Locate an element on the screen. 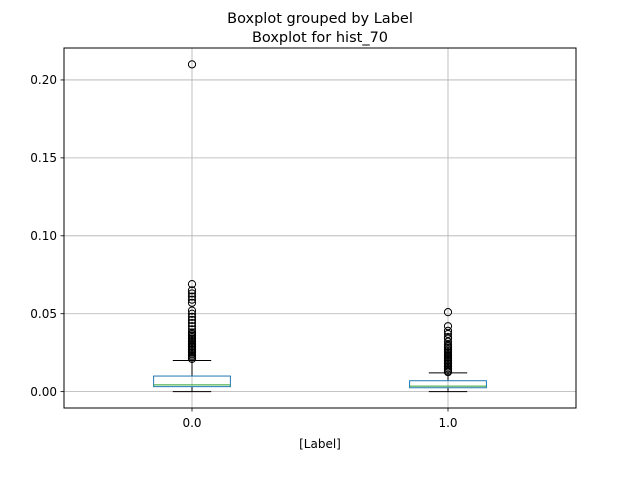 The height and width of the screenshot is (480, 640). x-tick-label: 0.0 is located at coordinates (191, 423).